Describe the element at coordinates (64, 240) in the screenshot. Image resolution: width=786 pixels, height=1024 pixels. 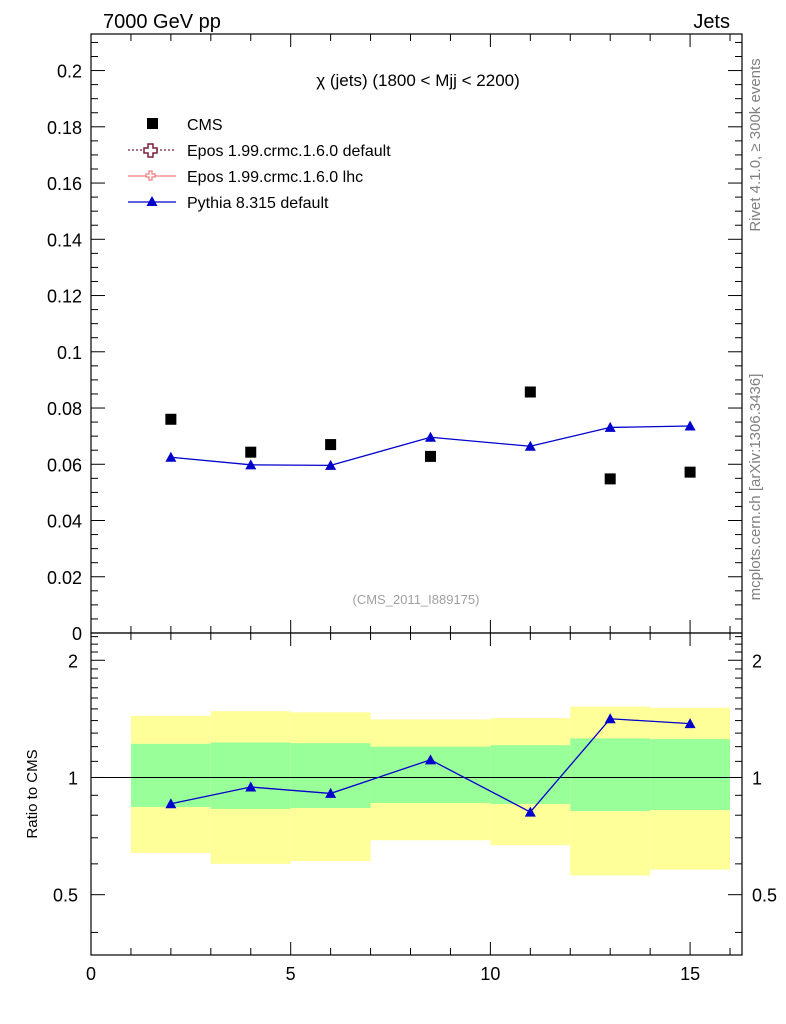
I see `main-ytick-label: 0.14` at that location.